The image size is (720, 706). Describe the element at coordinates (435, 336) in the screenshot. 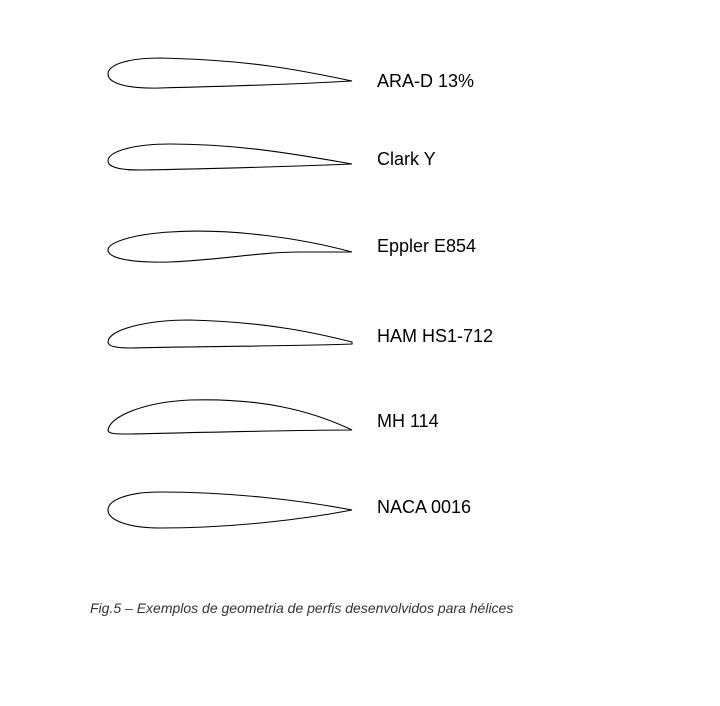

I see `airfoil-label-ham-hs1-712: HAM HS1-712` at that location.